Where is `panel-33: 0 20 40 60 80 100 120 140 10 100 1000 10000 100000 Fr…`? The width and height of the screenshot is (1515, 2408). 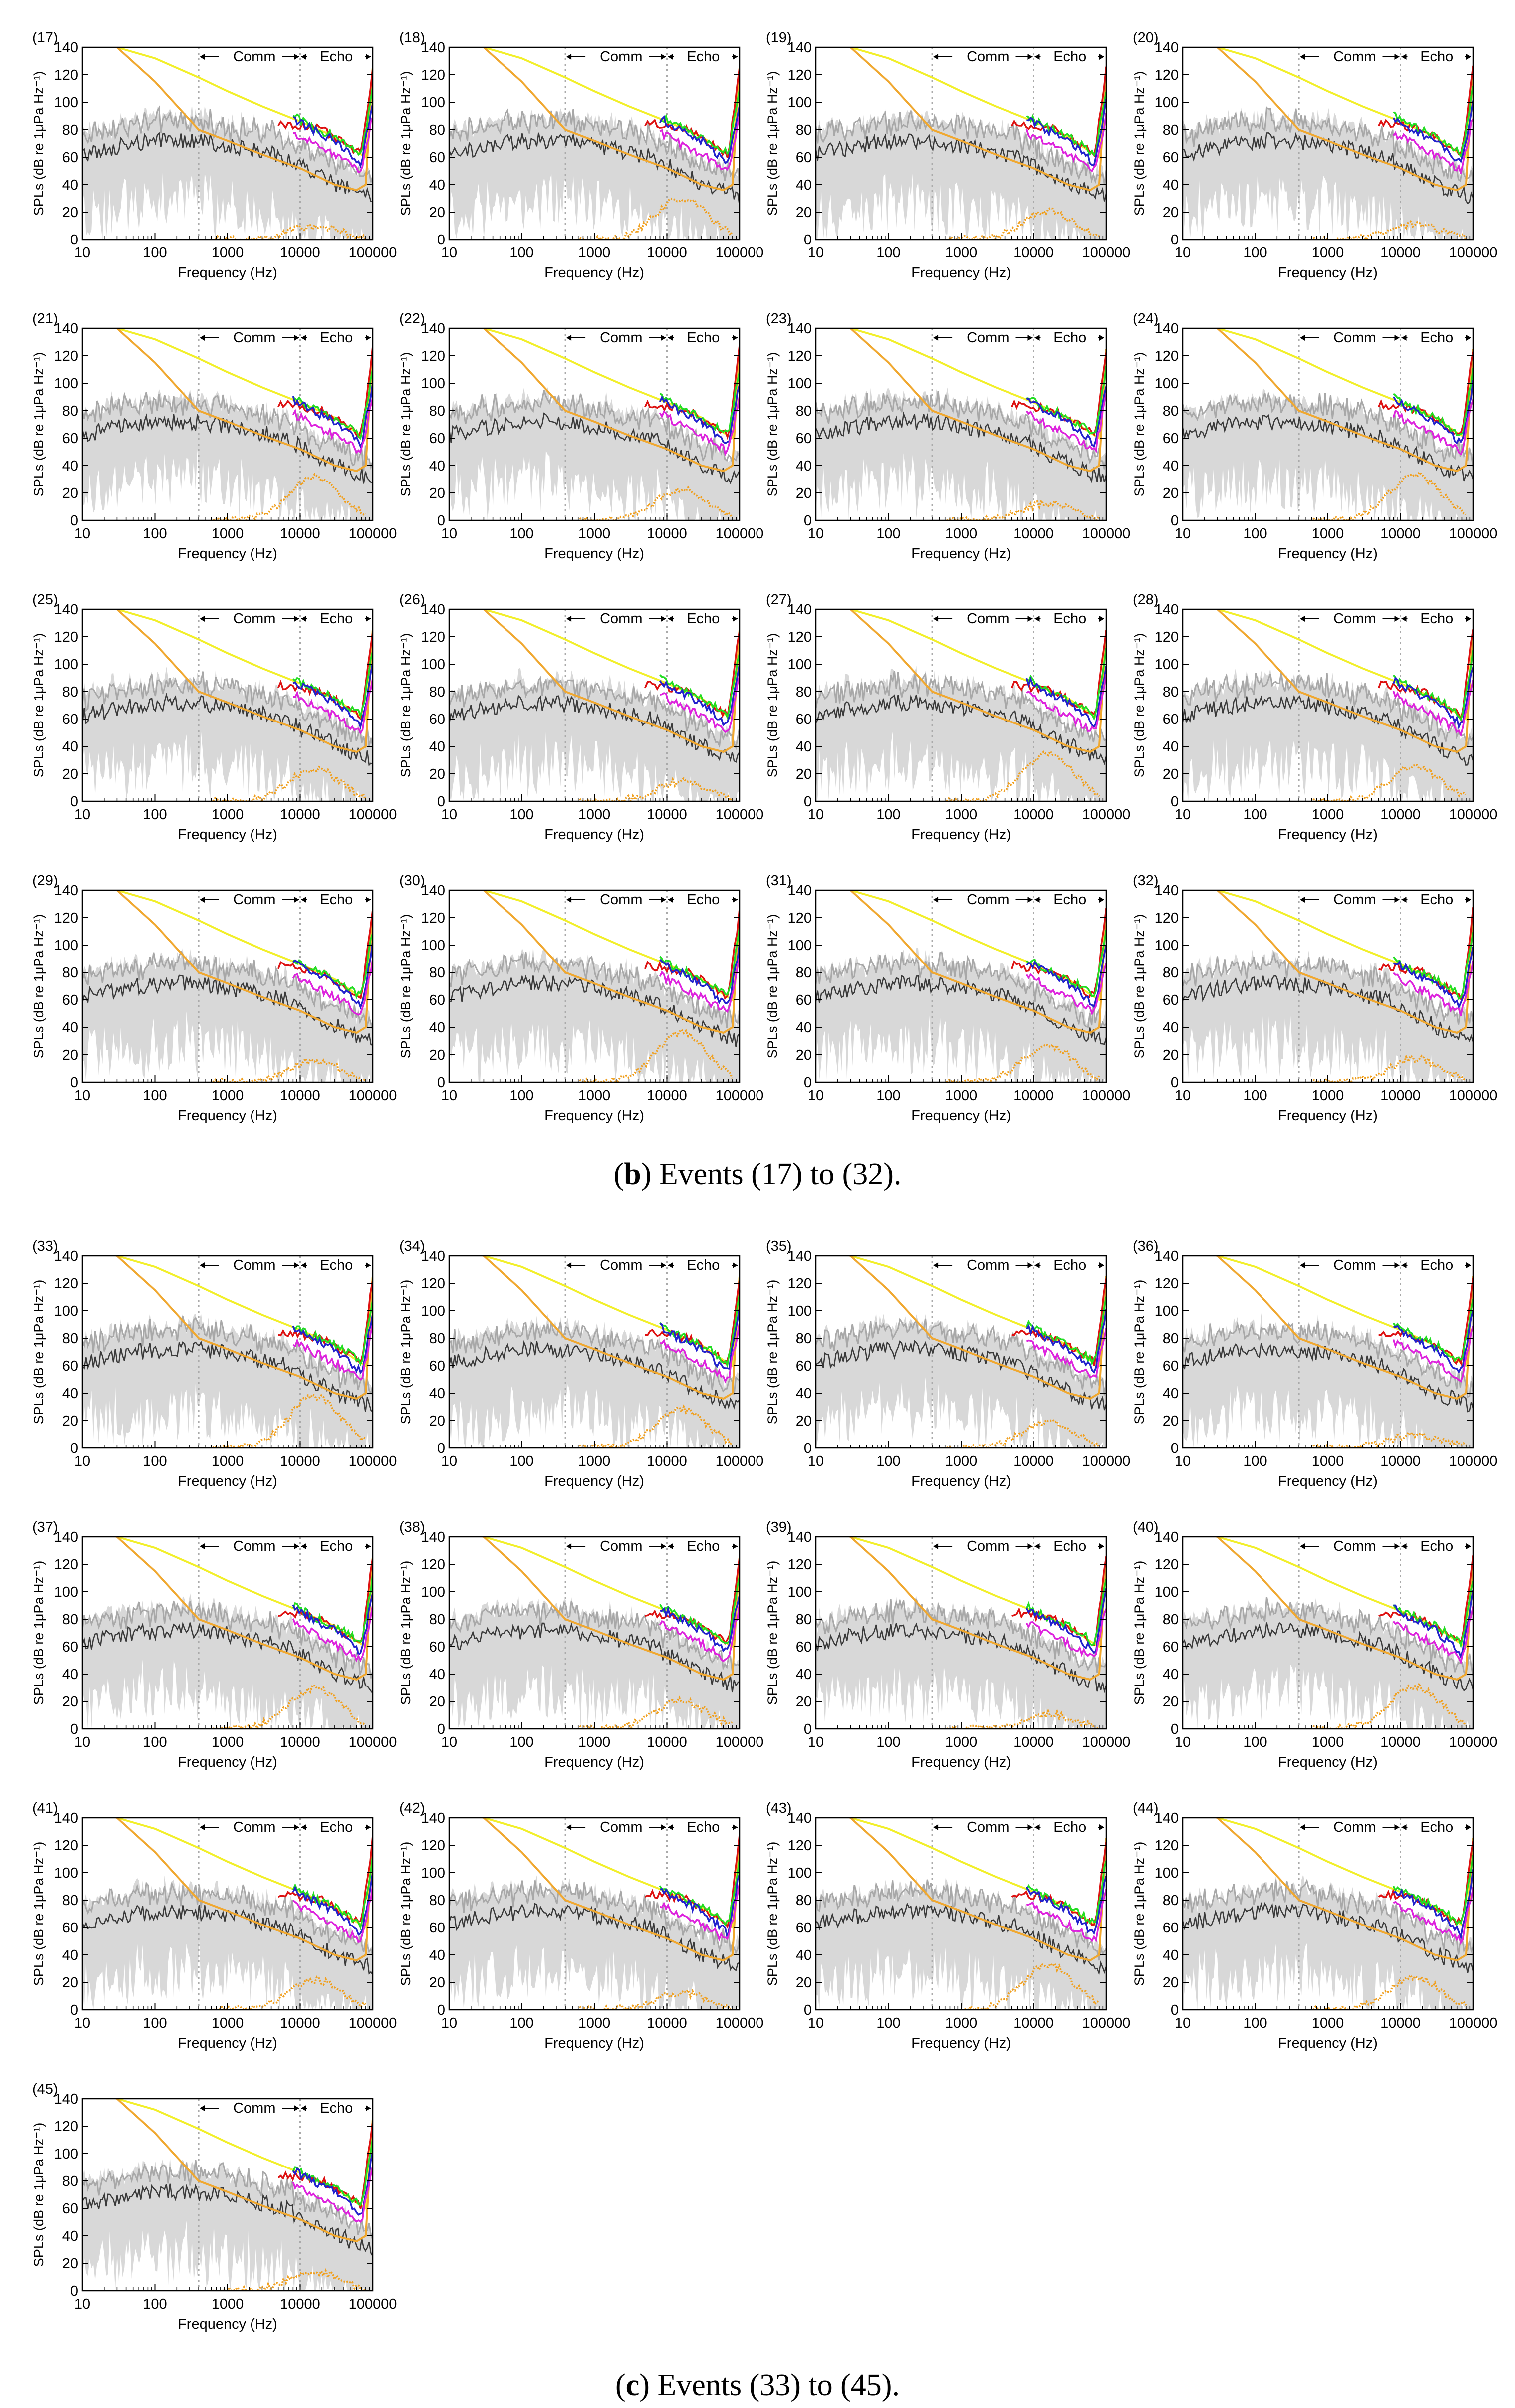 panel-33: 0 20 40 60 80 100 120 140 10 100 1000 10000 100000 Fr… is located at coordinates (205, 1364).